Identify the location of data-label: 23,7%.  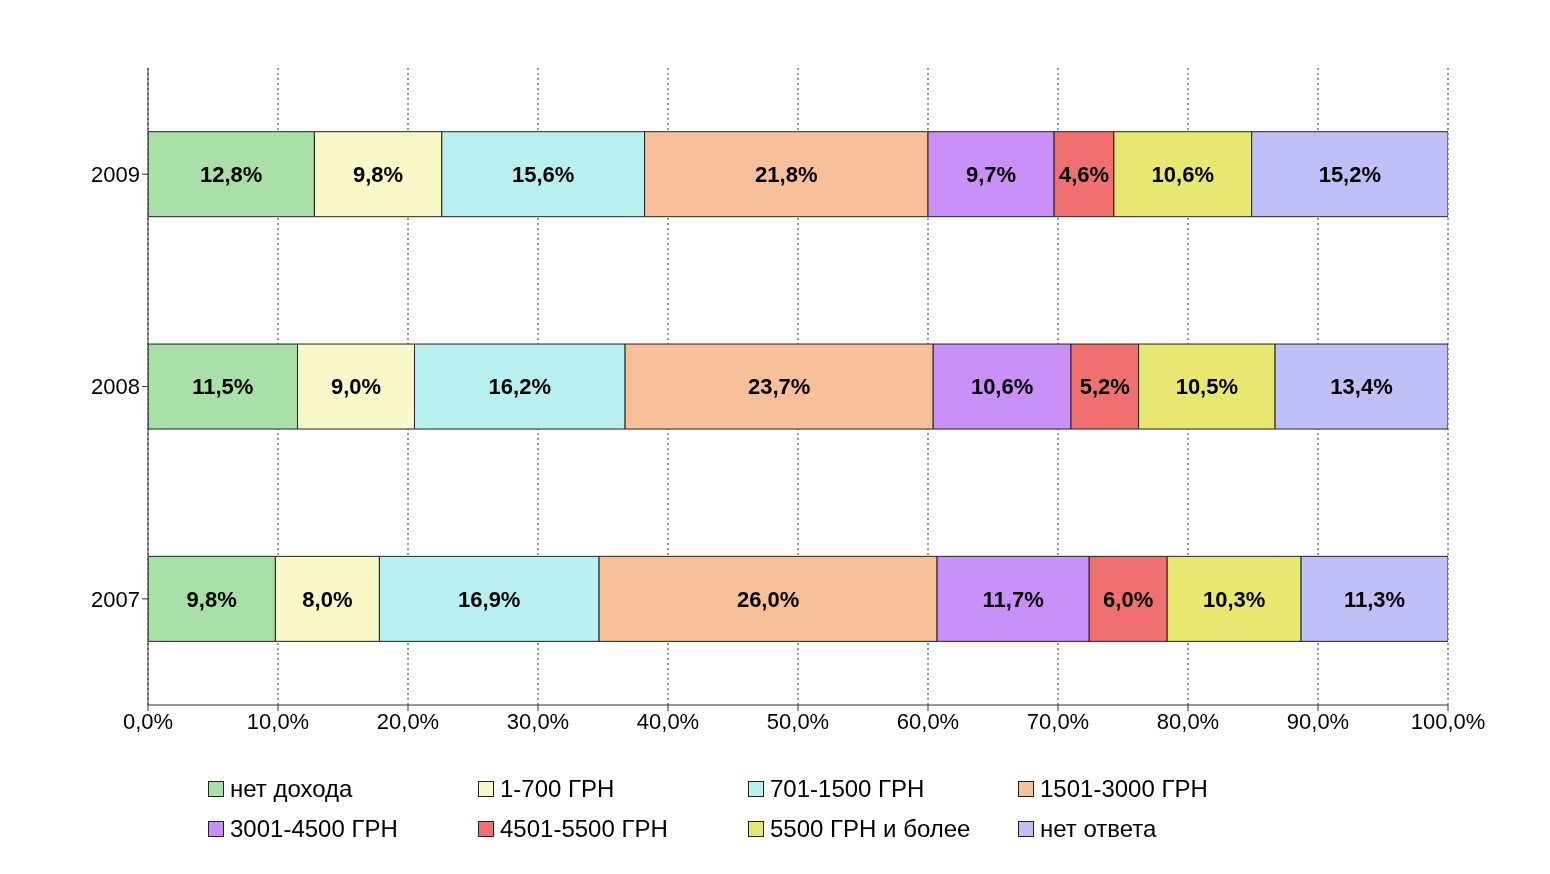
(779, 387).